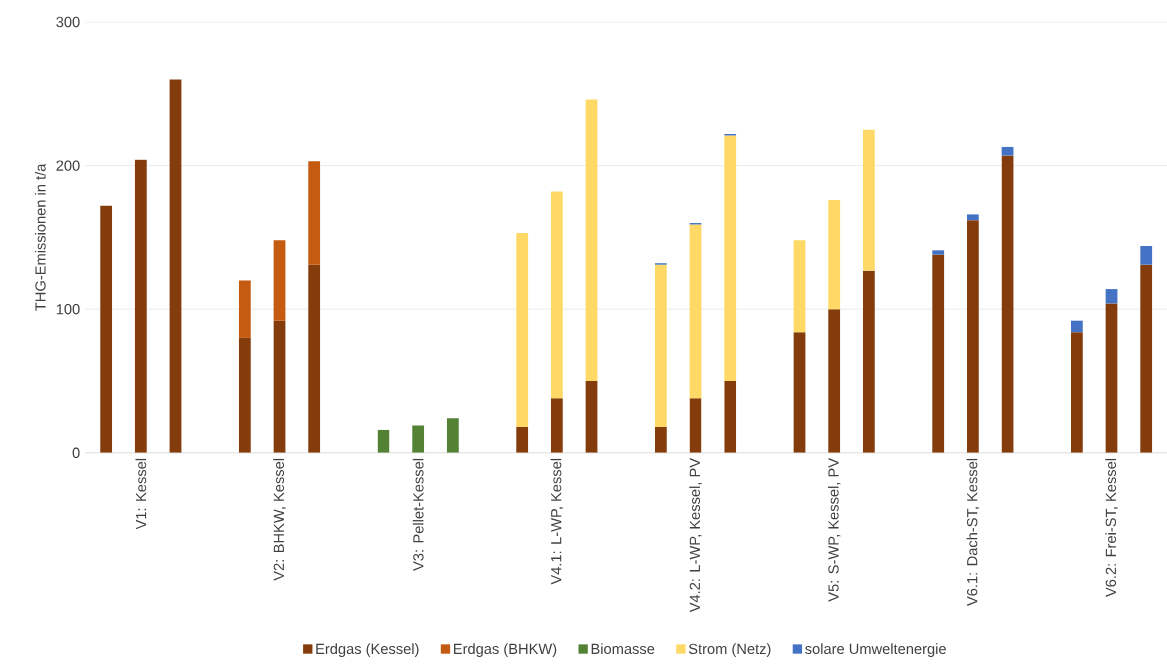 Image resolution: width=1167 pixels, height=666 pixels. I want to click on legend-label: Erdgas (Kessel), so click(367, 650).